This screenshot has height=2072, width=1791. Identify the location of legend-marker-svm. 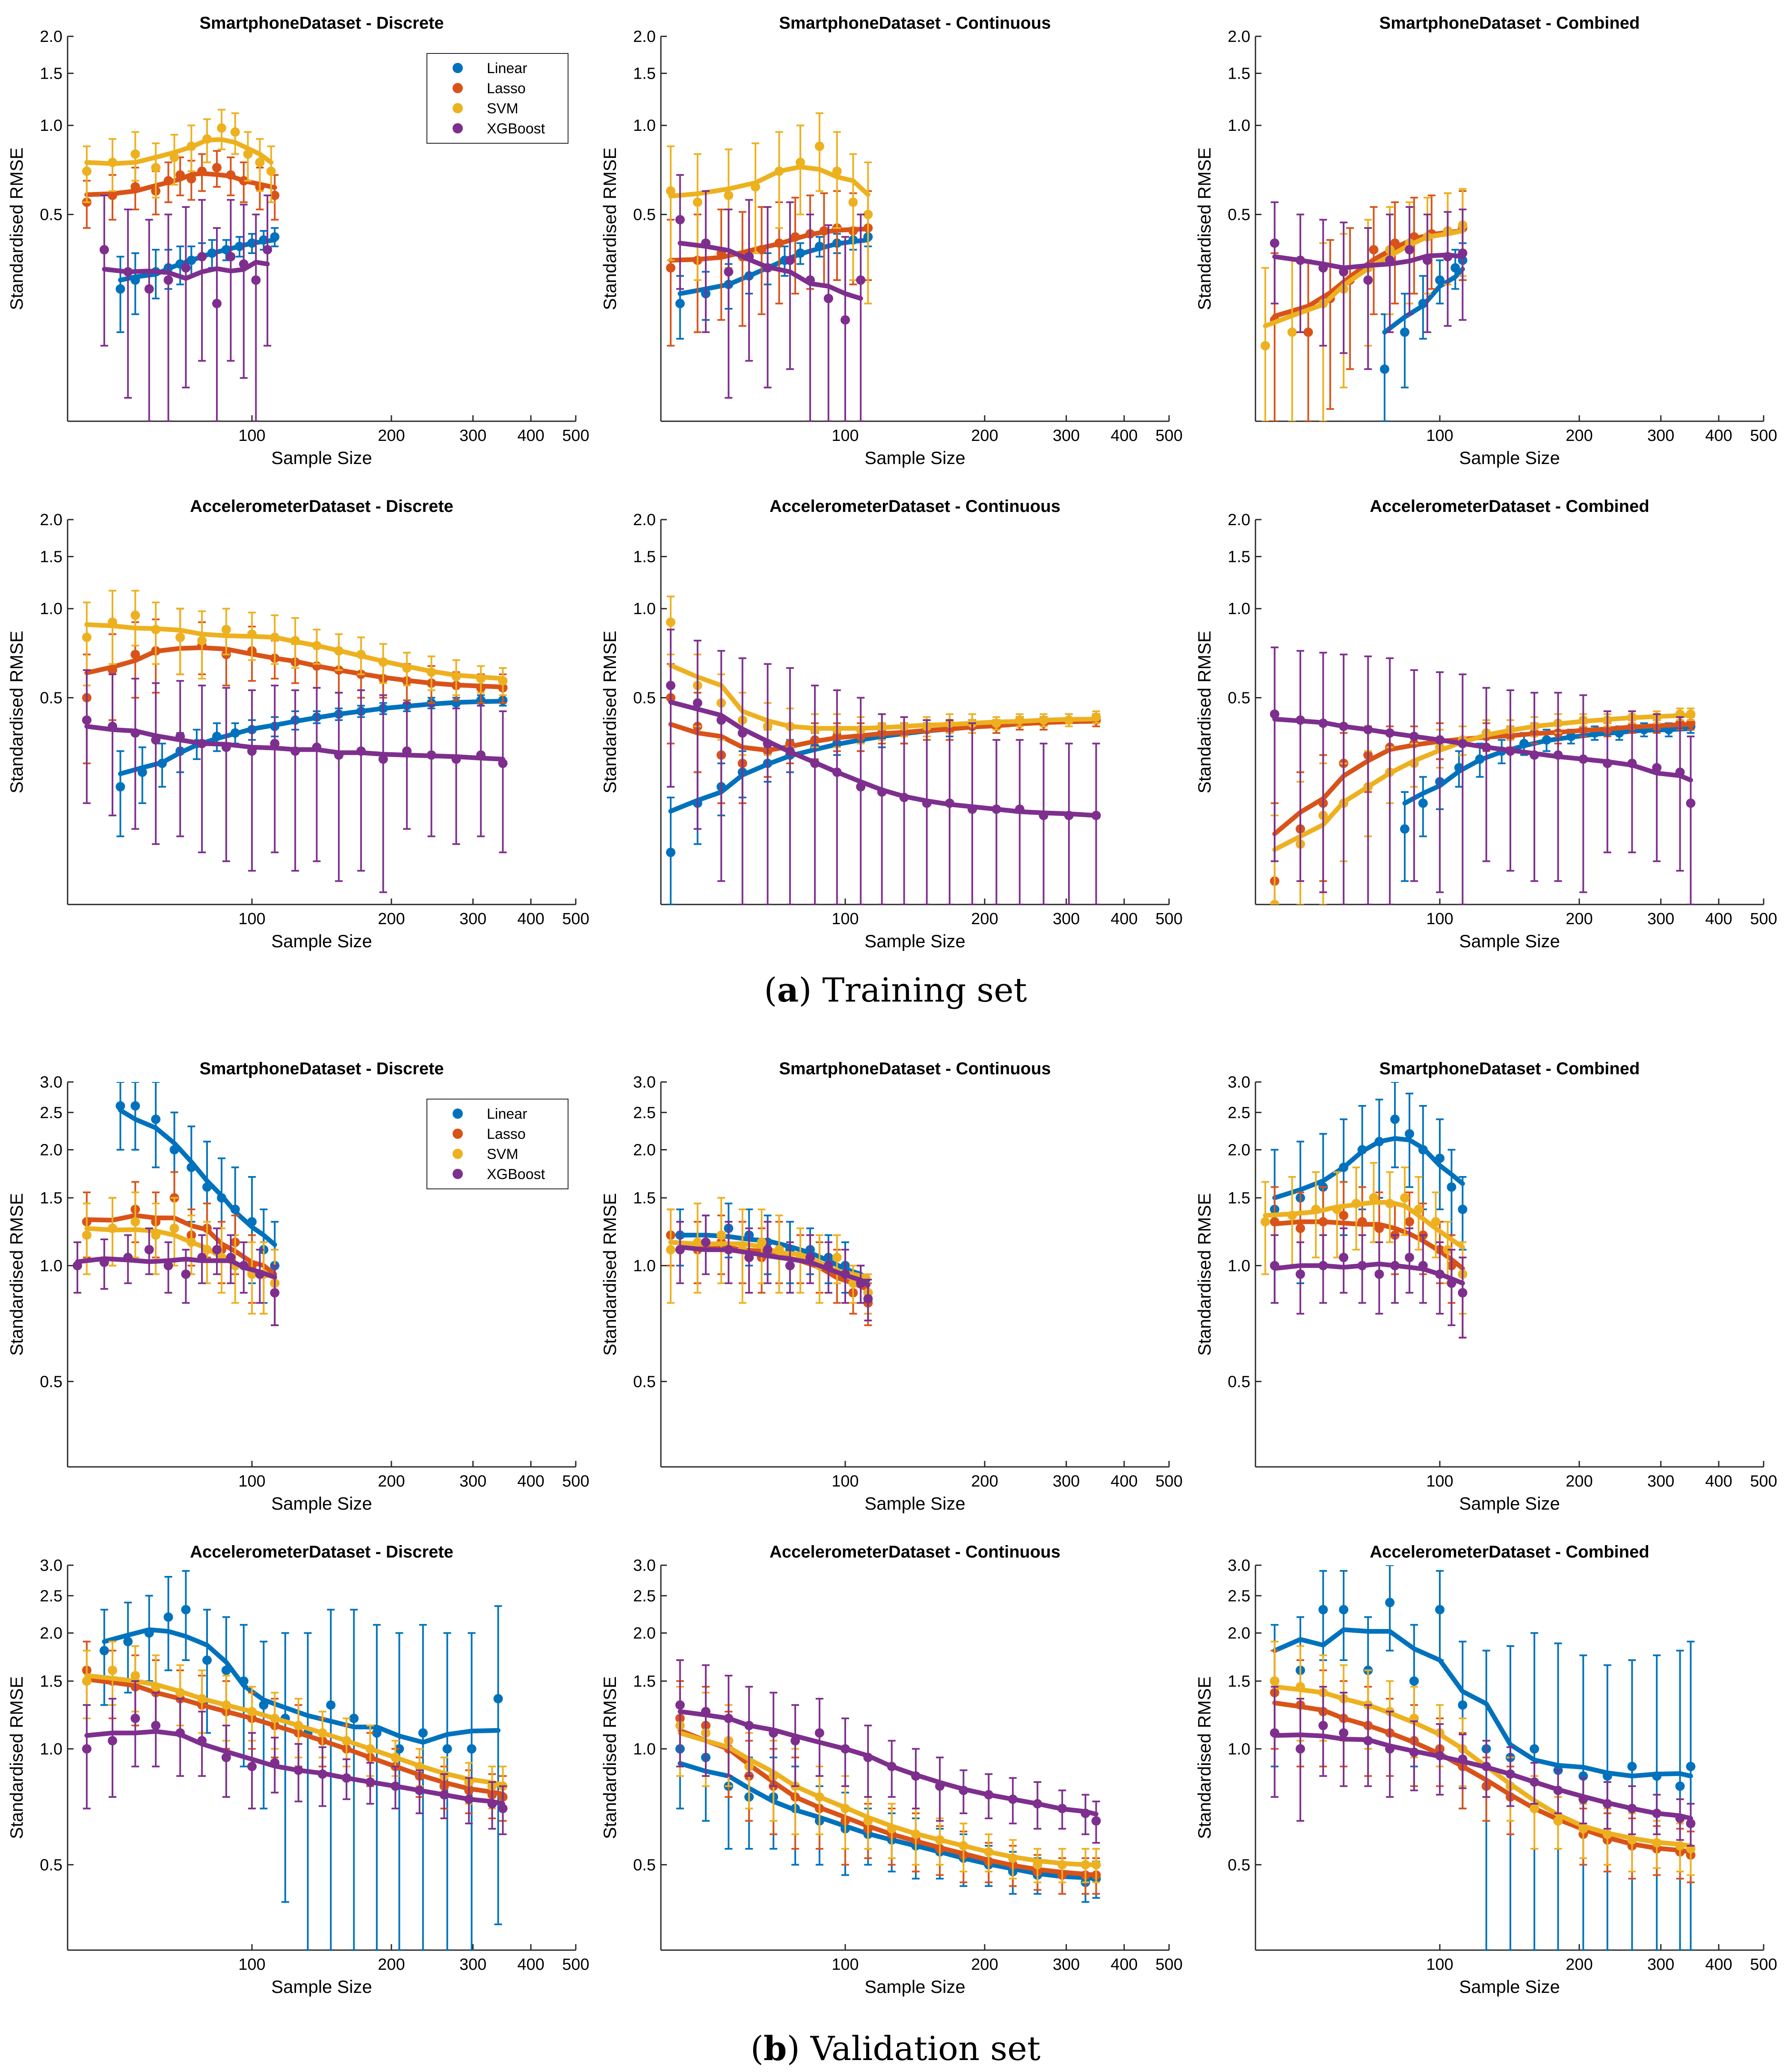
(458, 108).